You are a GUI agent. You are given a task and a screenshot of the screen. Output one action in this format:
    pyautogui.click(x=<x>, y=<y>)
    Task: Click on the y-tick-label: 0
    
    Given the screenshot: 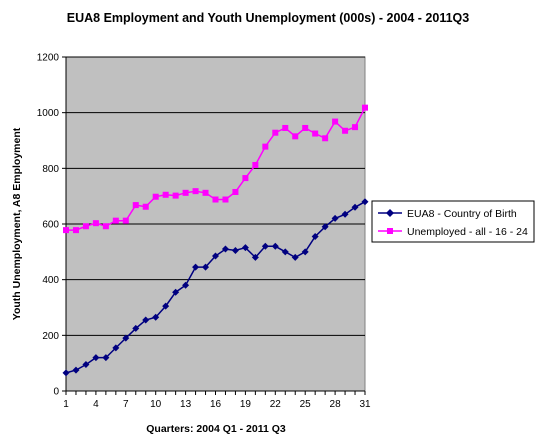 What is the action you would take?
    pyautogui.click(x=56, y=392)
    